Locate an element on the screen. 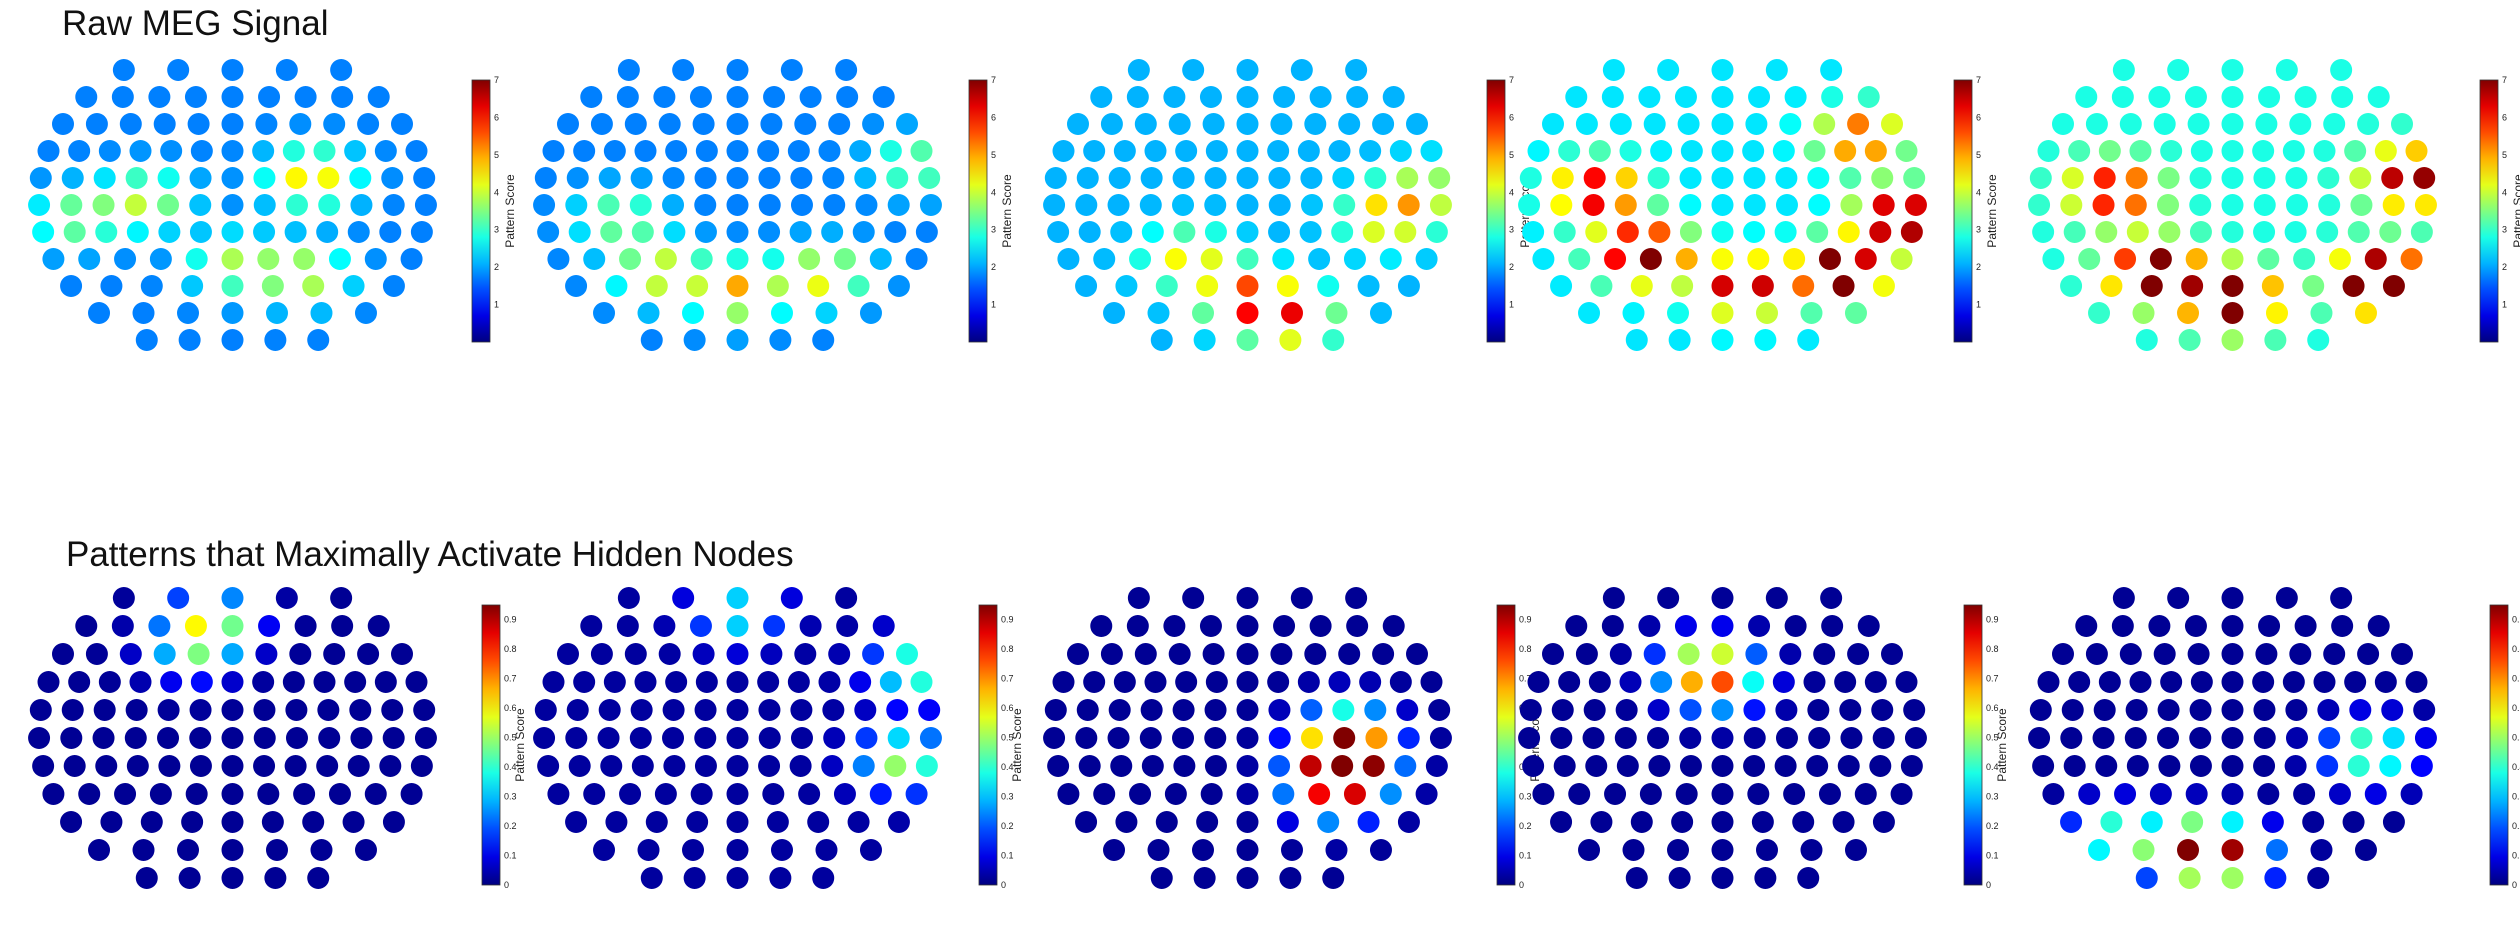 The width and height of the screenshot is (2520, 927). colorbar-tick-label: 7 is located at coordinates (496, 80).